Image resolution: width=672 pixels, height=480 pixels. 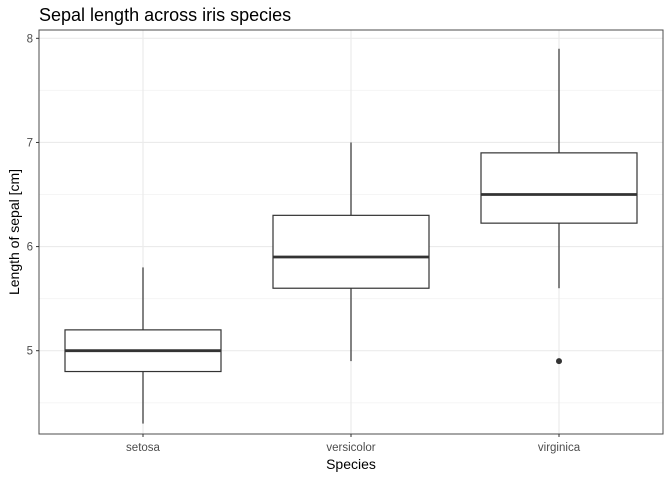 What do you see at coordinates (30, 248) in the screenshot?
I see `y-tick-label: 6` at bounding box center [30, 248].